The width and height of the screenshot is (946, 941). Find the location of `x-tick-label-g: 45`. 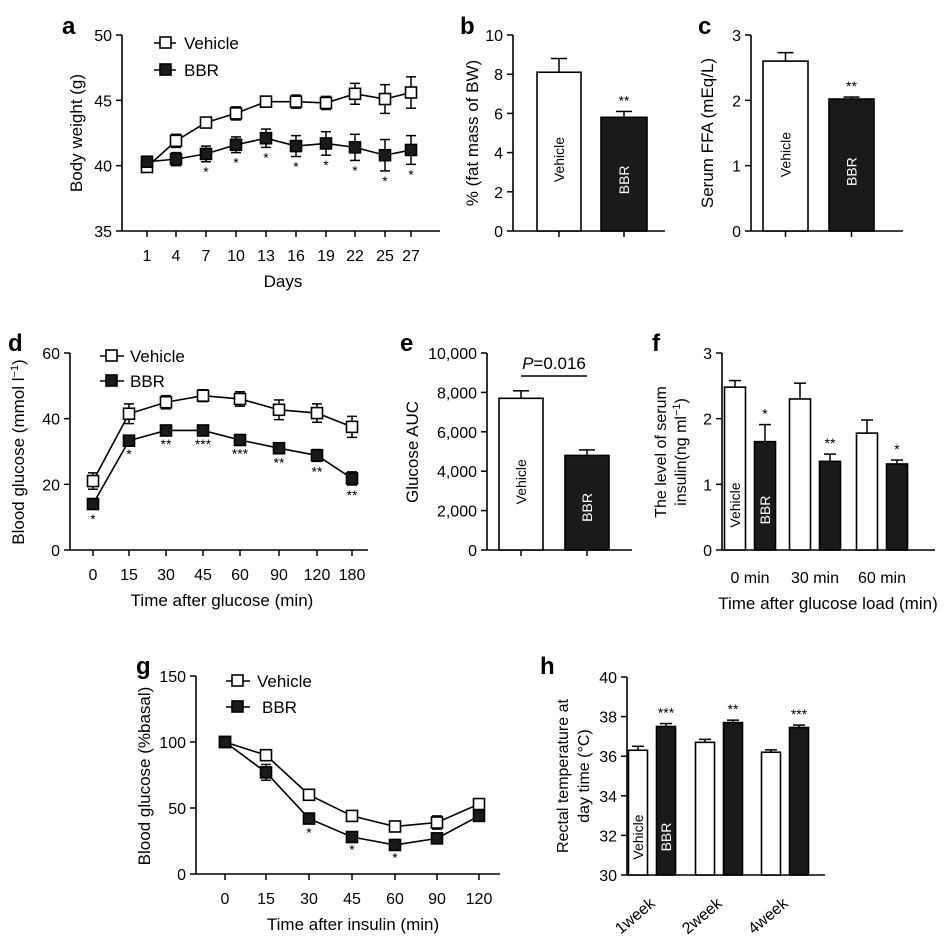

x-tick-label-g: 45 is located at coordinates (352, 899).